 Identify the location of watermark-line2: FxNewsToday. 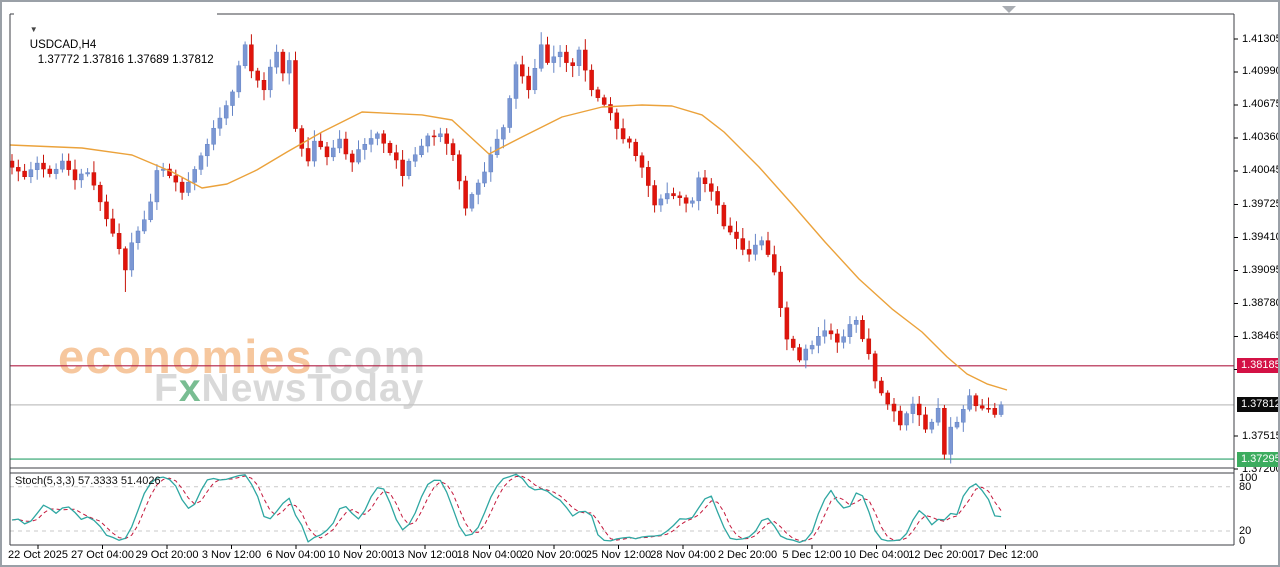
(289, 388).